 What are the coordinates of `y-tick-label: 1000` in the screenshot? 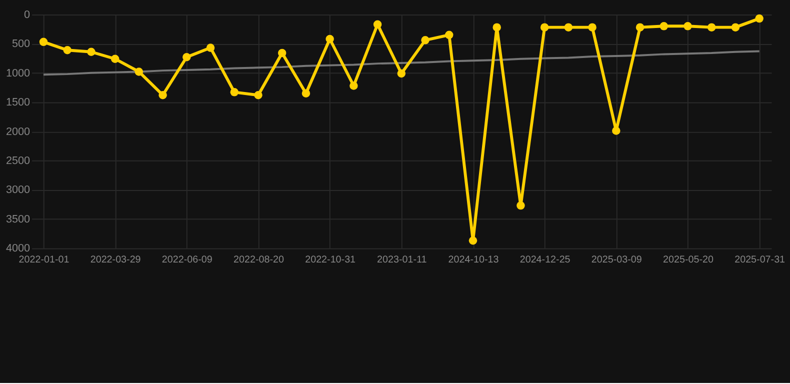 It's located at (18, 73).